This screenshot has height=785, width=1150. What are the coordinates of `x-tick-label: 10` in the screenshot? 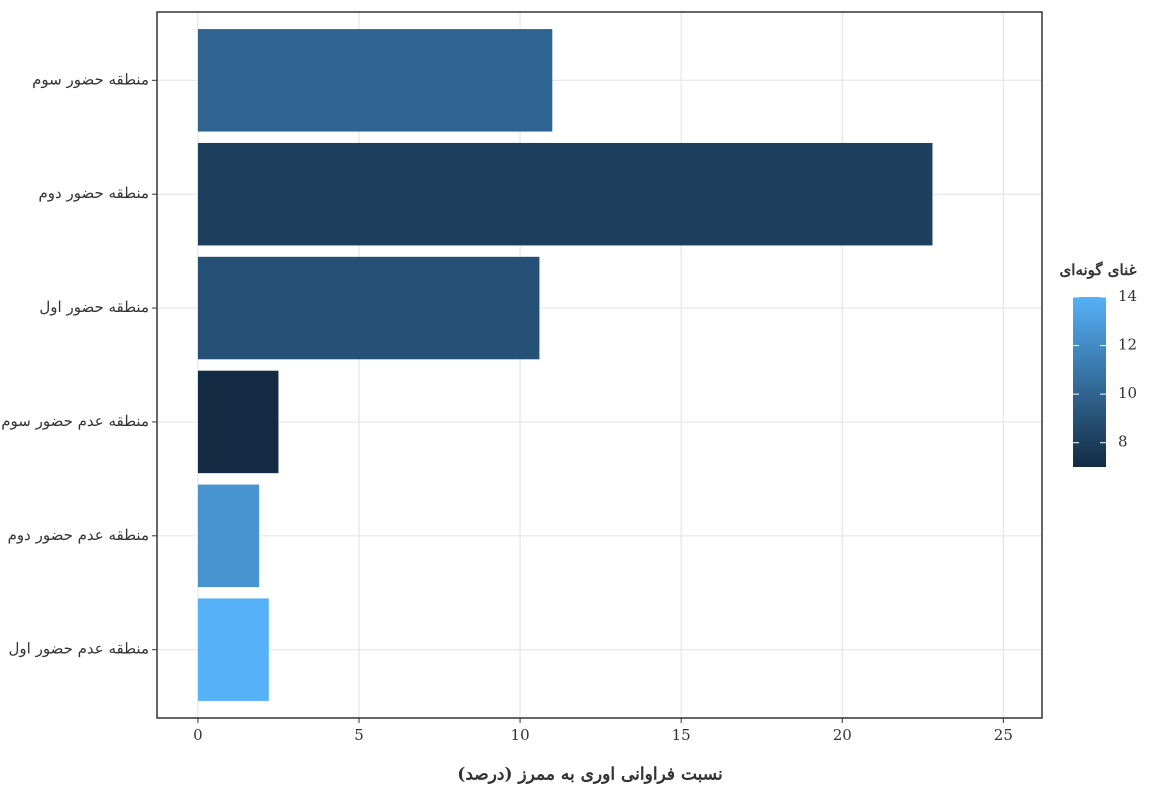 It's located at (520, 735).